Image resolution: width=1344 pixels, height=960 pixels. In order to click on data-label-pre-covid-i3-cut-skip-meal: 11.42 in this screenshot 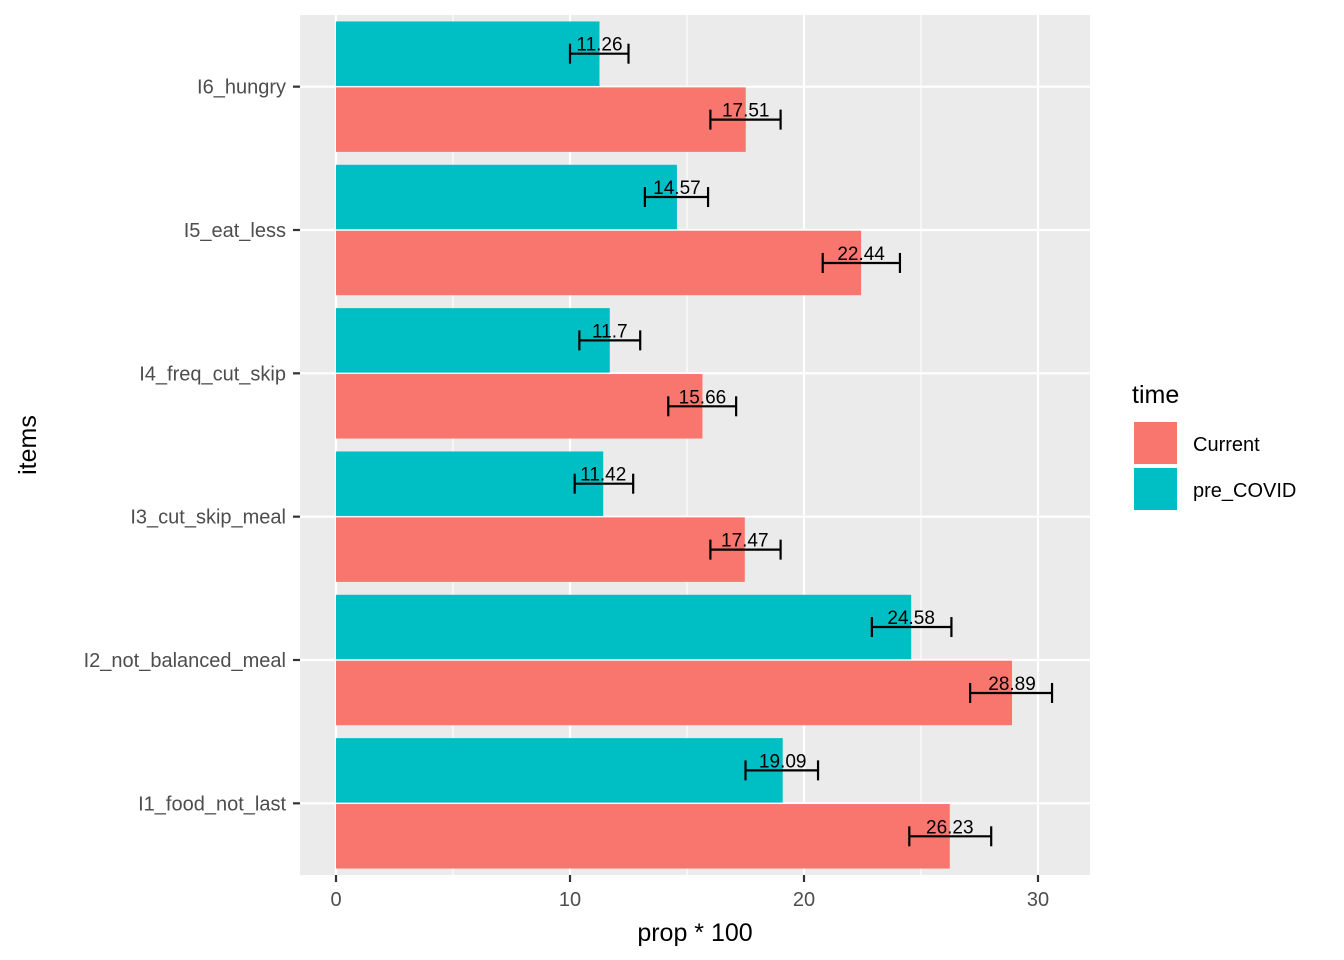, I will do `click(603, 475)`.